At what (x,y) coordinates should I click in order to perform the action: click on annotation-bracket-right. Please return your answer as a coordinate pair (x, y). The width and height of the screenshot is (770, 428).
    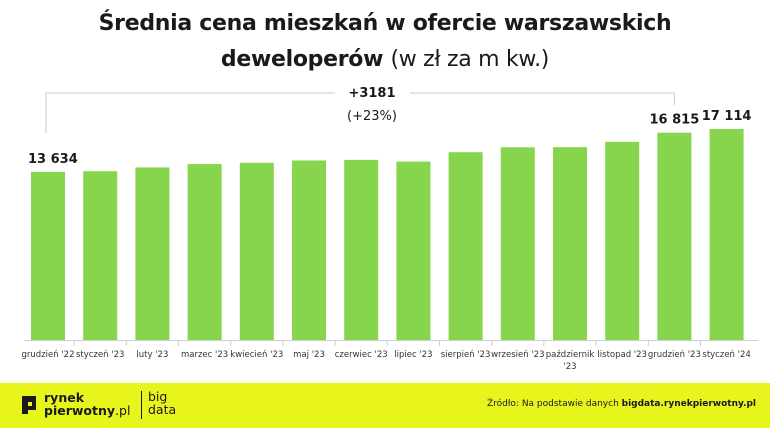
    Looking at the image, I should click on (542, 98).